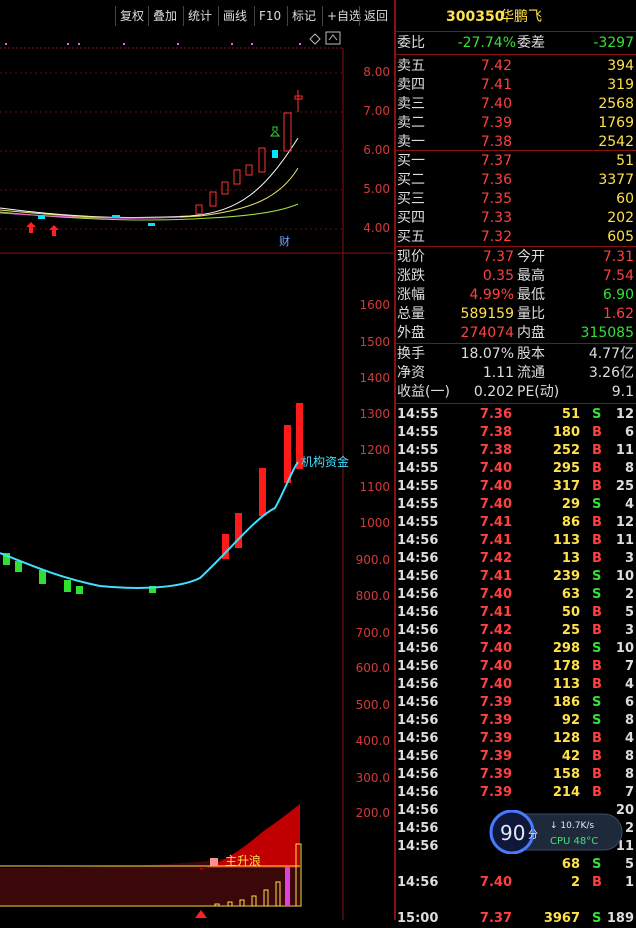 This screenshot has width=636, height=928. I want to click on fund-tick: 200.0, so click(372, 813).